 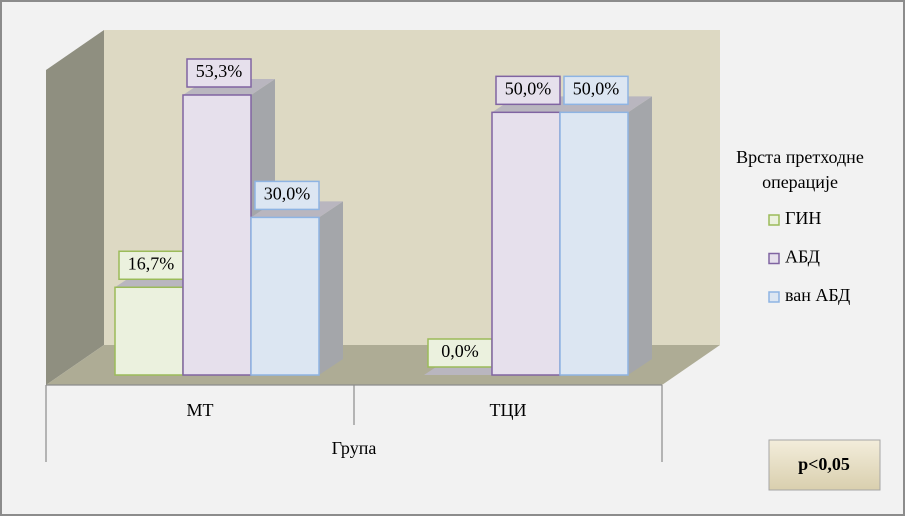 I want to click on legend-label: ван АБД, so click(x=817, y=295).